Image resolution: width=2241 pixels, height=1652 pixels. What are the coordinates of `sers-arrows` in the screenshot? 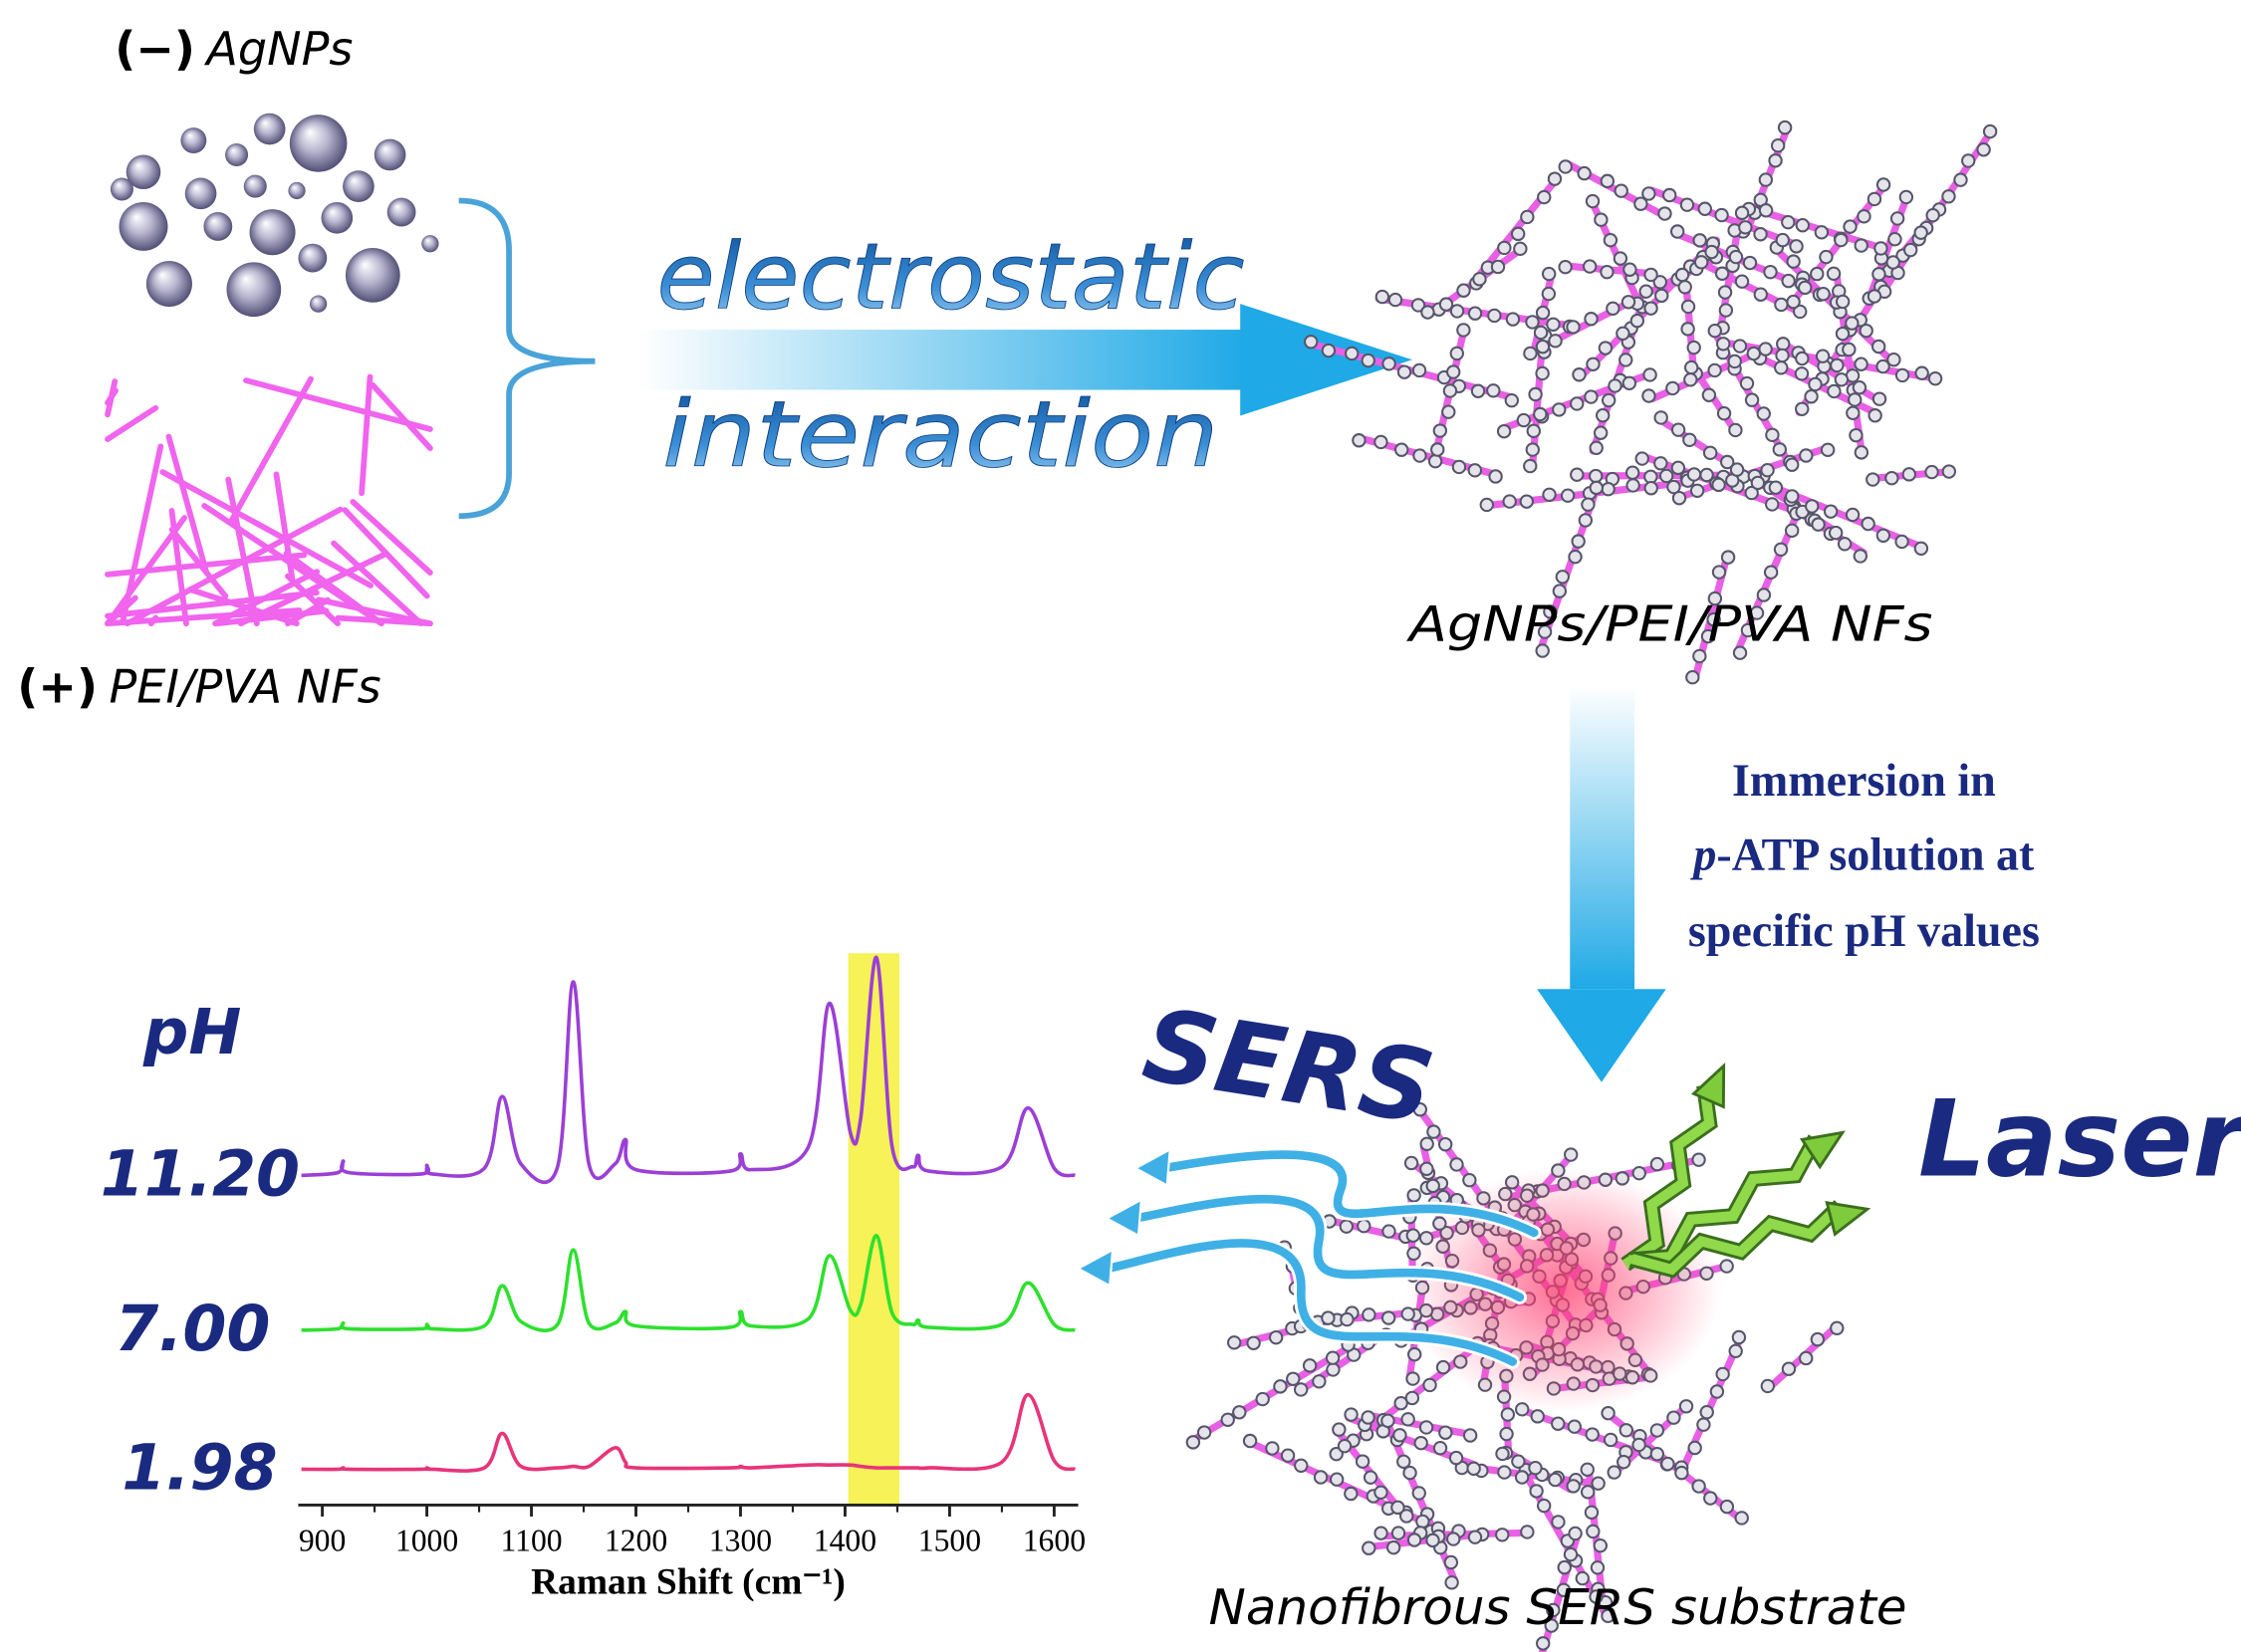 It's located at (1309, 1258).